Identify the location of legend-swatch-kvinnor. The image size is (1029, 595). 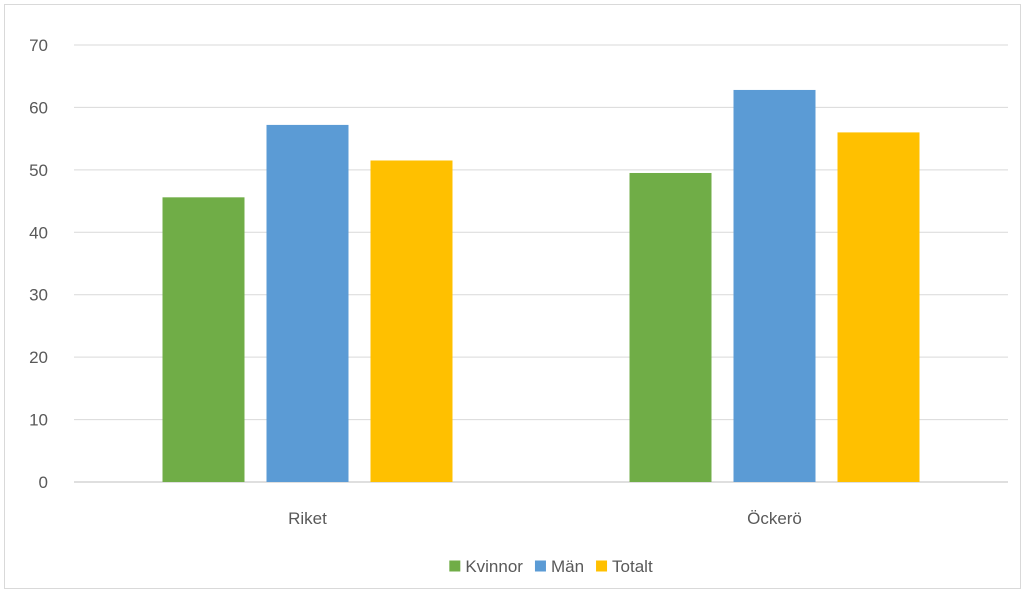
(455, 566).